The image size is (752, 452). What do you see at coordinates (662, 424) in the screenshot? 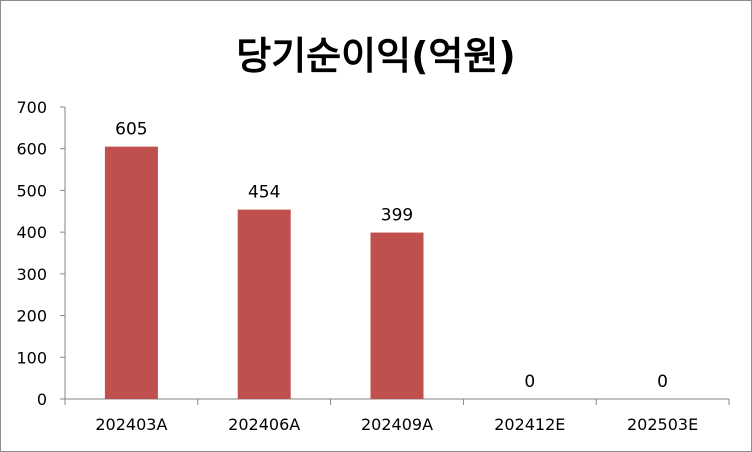
I see `x-tick-label: 202503E` at bounding box center [662, 424].